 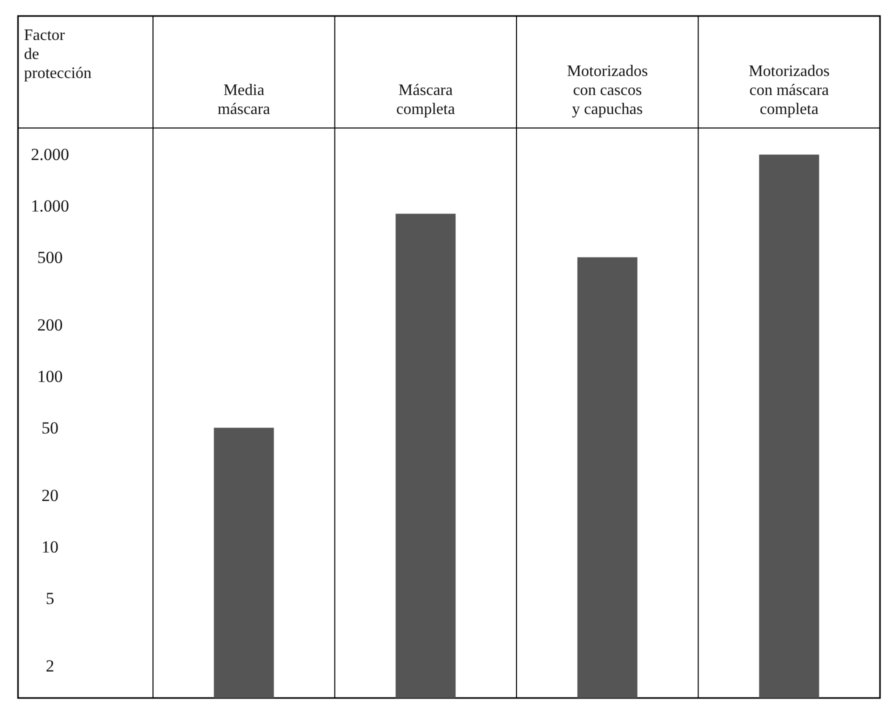 I want to click on x-tick-label: Media máscara, so click(x=244, y=100).